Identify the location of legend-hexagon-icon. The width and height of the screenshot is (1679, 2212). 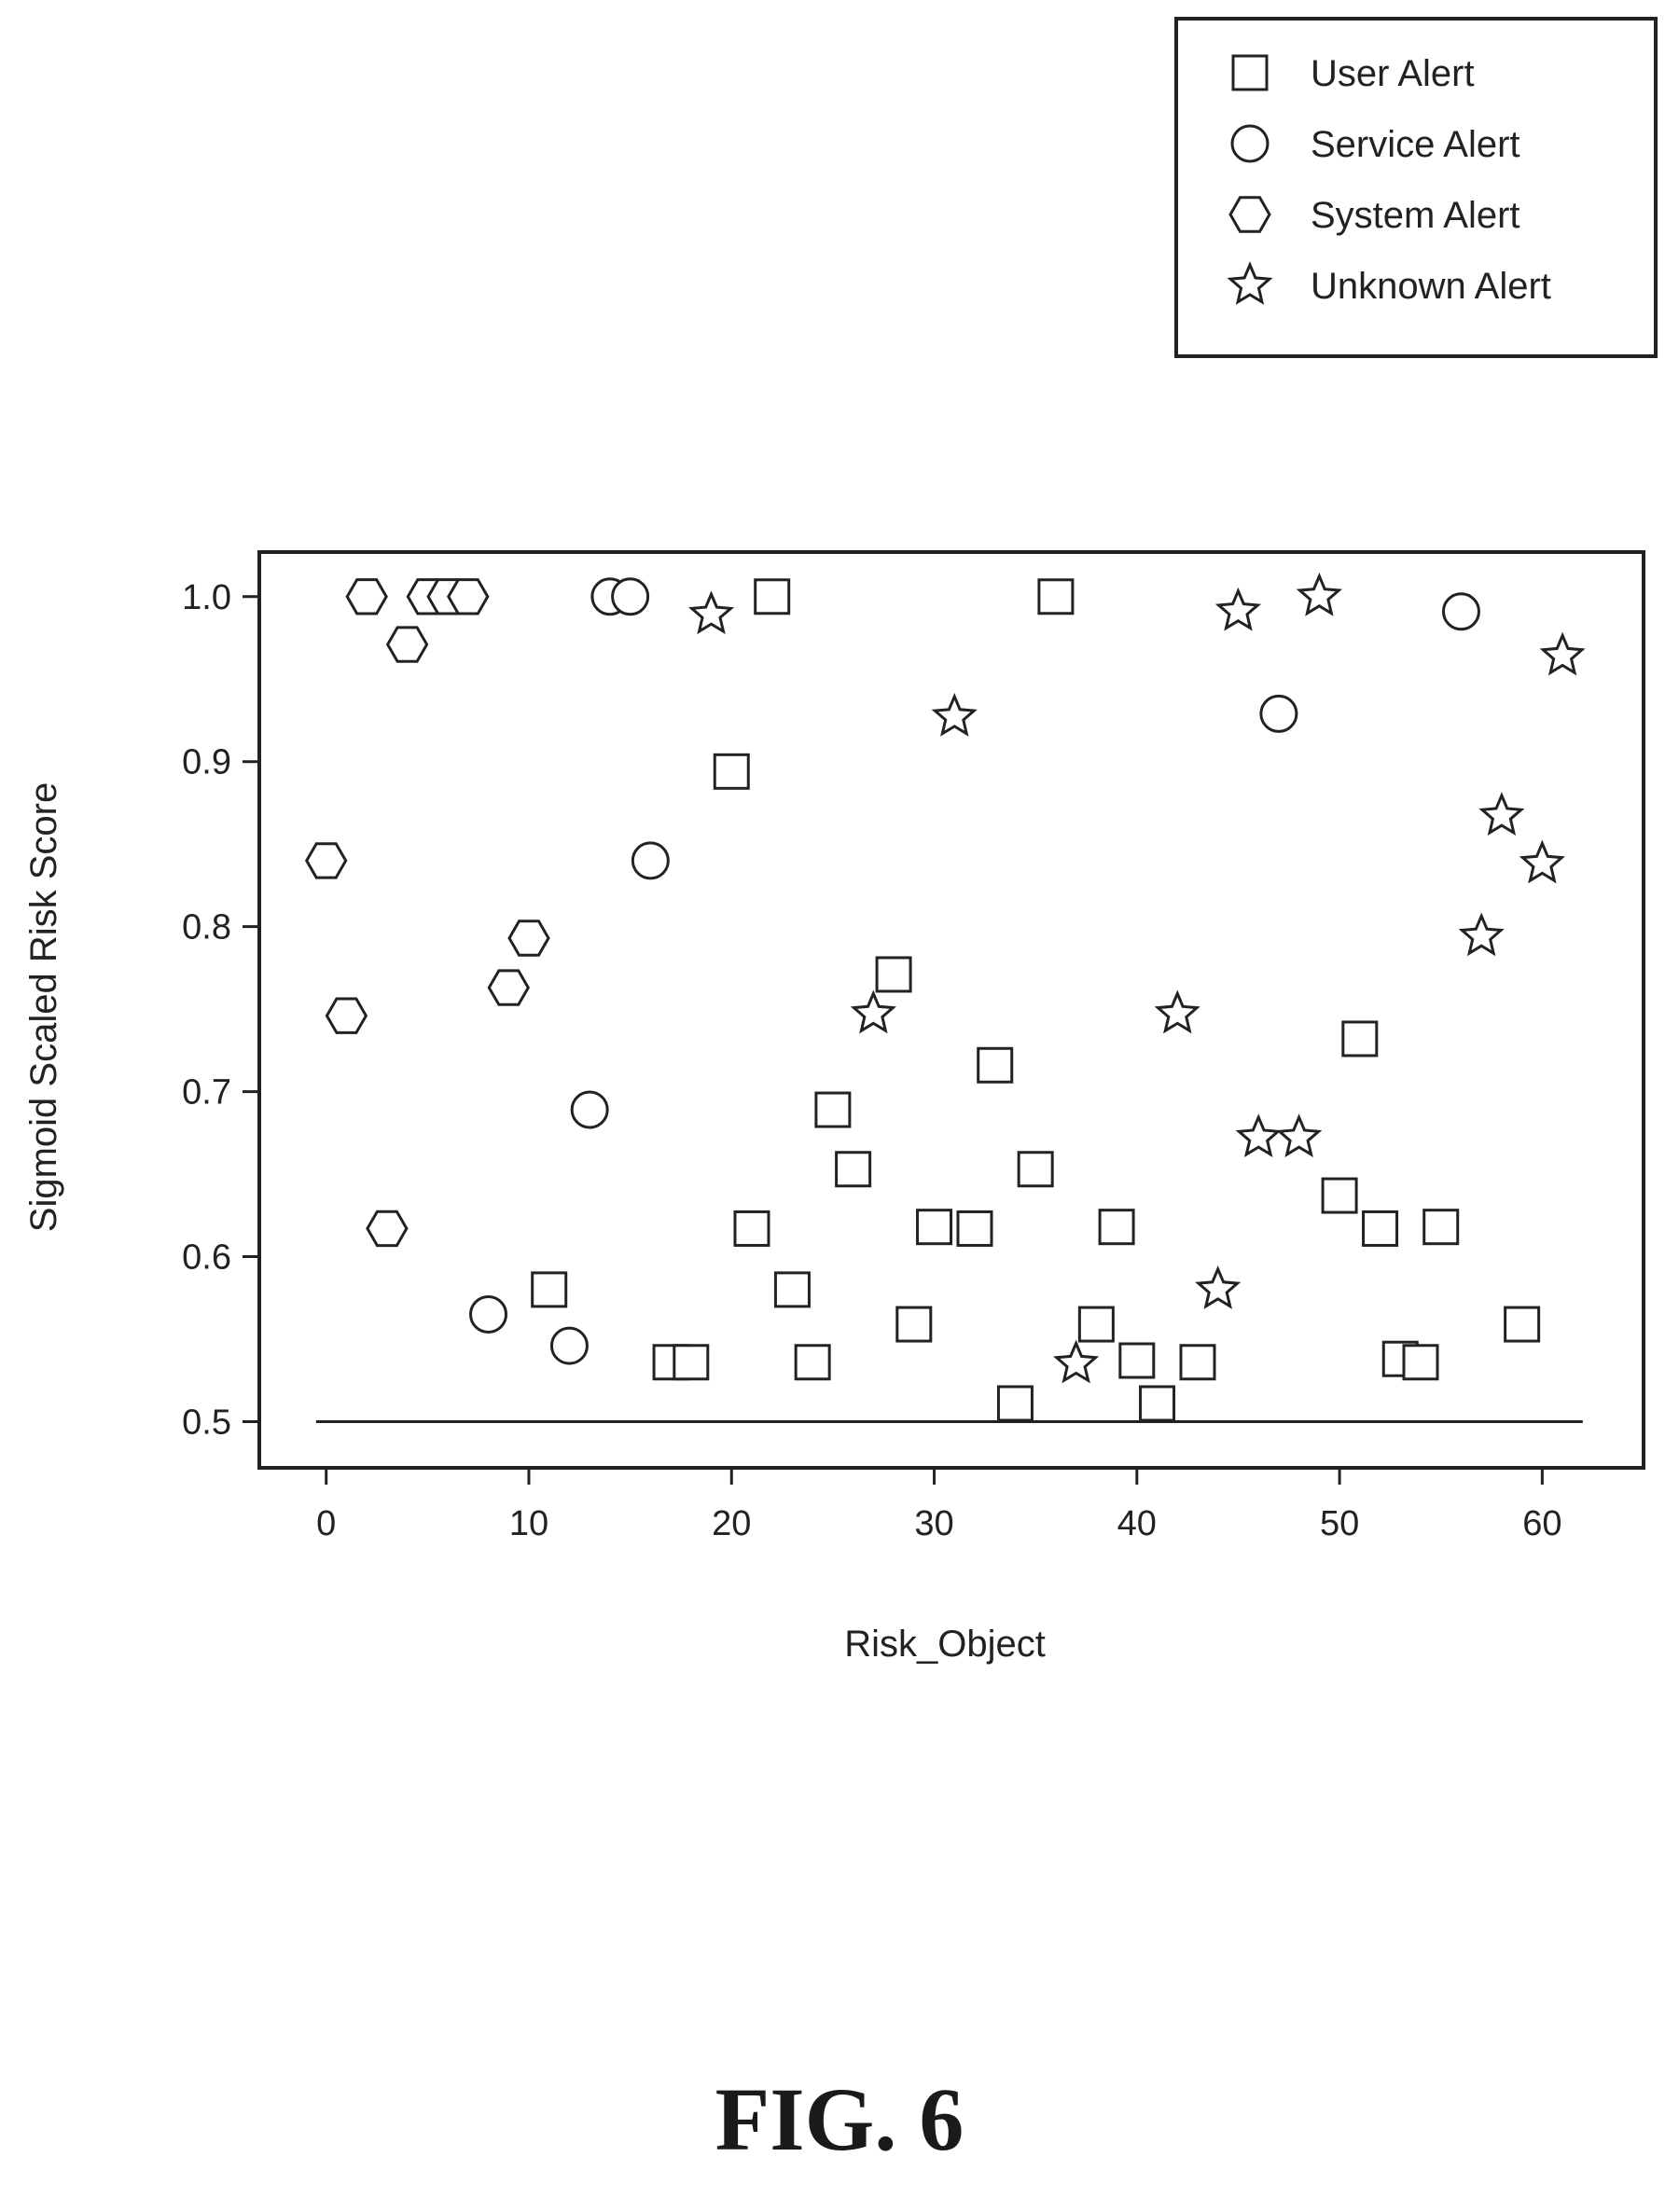
(1250, 215).